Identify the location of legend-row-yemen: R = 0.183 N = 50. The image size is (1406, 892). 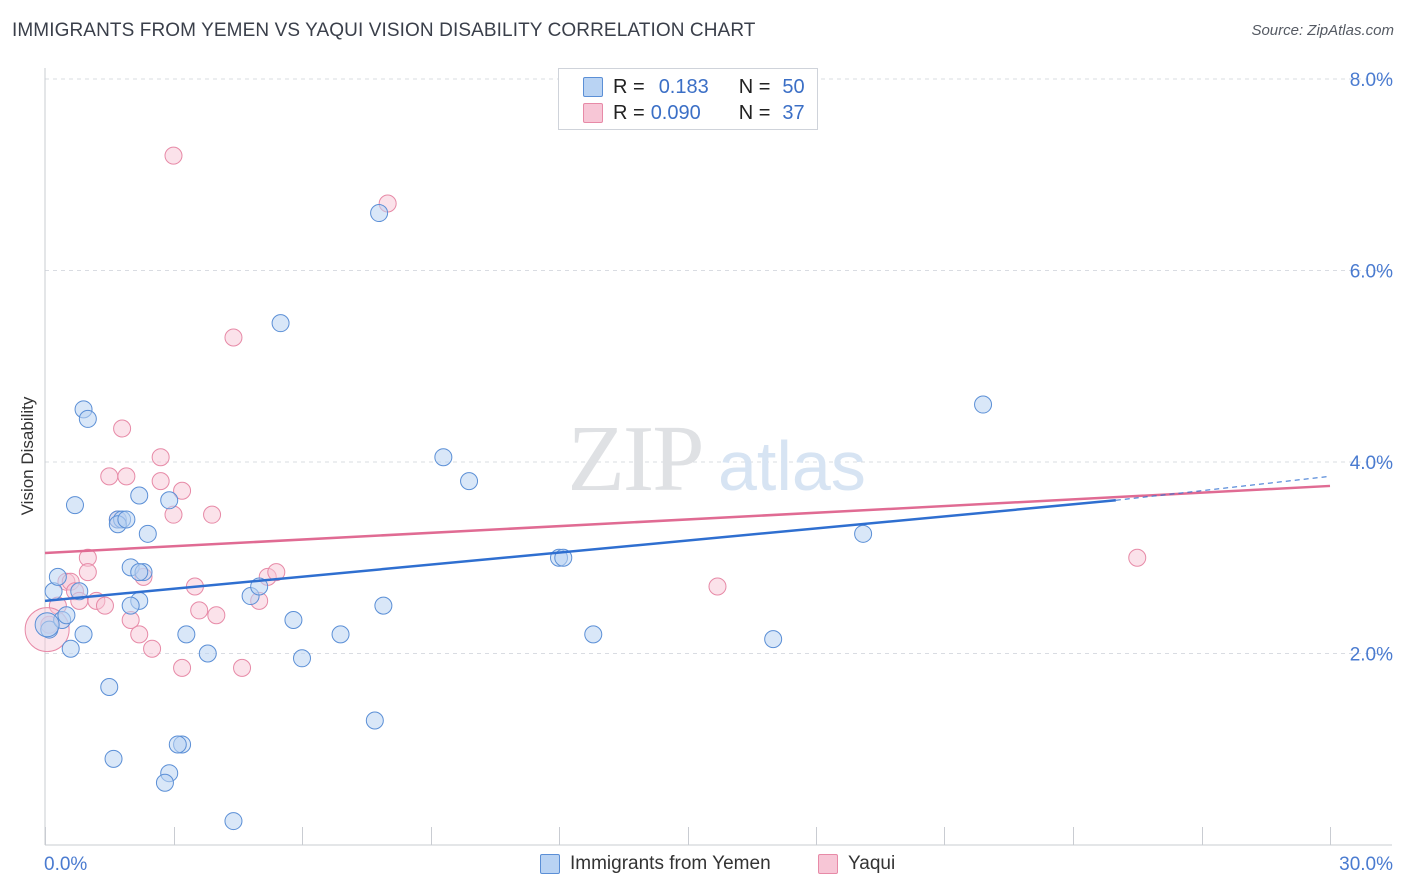
(694, 87).